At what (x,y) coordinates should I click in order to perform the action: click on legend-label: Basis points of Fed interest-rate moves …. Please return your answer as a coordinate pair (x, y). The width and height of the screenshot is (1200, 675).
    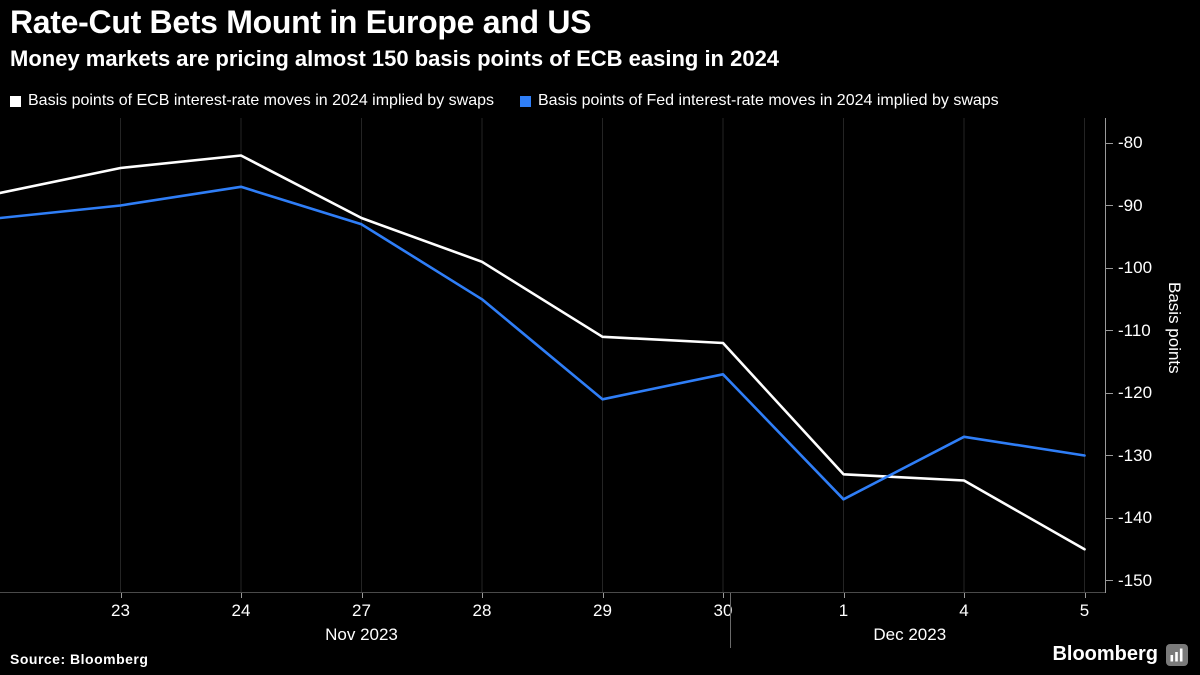
    Looking at the image, I should click on (768, 100).